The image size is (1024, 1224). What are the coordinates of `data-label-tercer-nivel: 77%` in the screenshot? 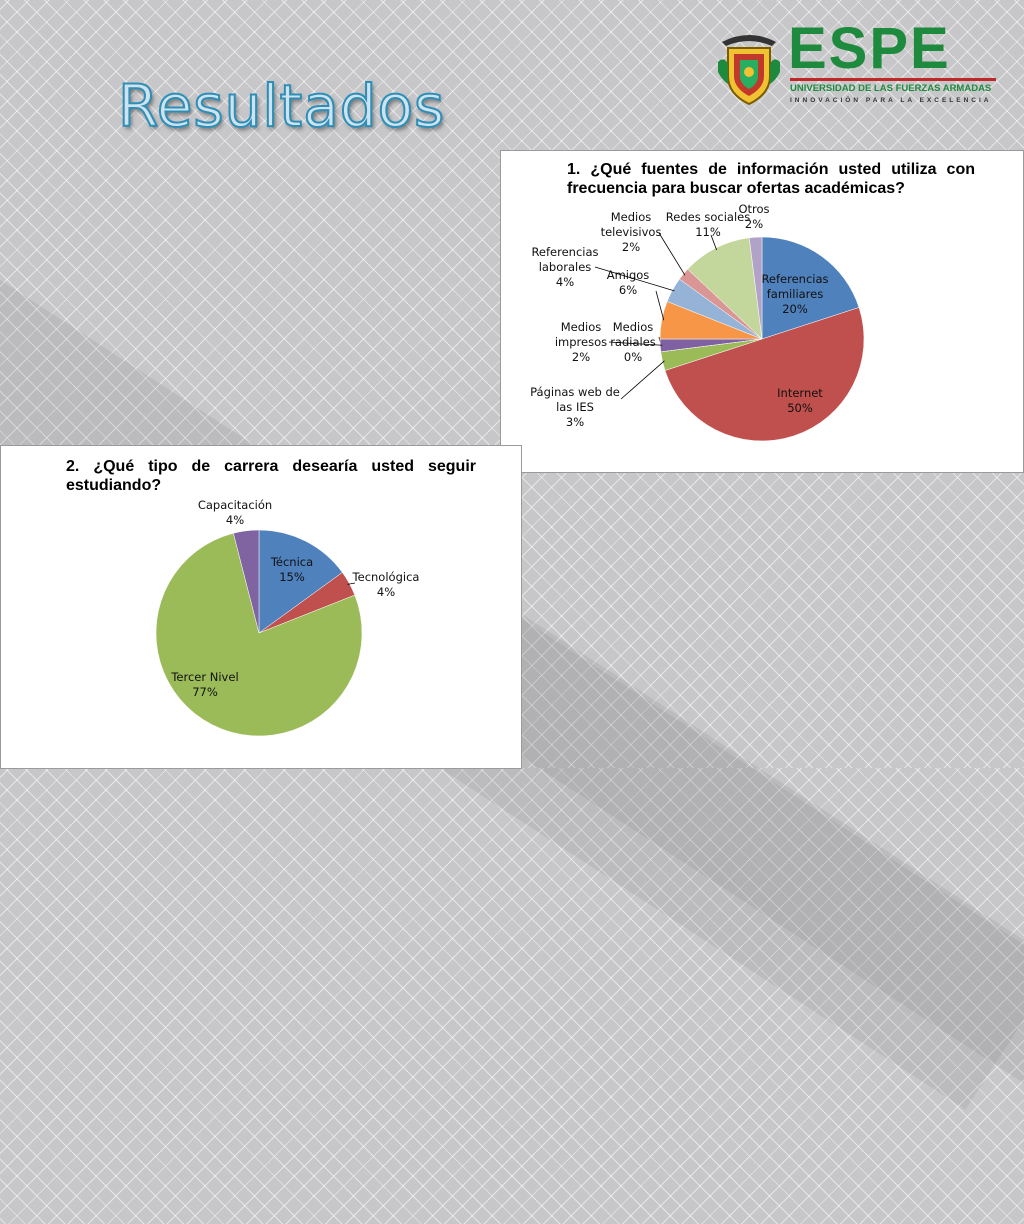 It's located at (205, 692).